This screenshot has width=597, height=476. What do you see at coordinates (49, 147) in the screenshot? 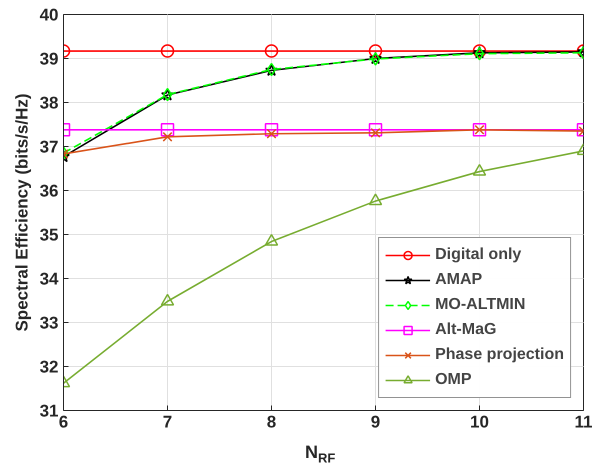
I see `y-tick-label: 37` at bounding box center [49, 147].